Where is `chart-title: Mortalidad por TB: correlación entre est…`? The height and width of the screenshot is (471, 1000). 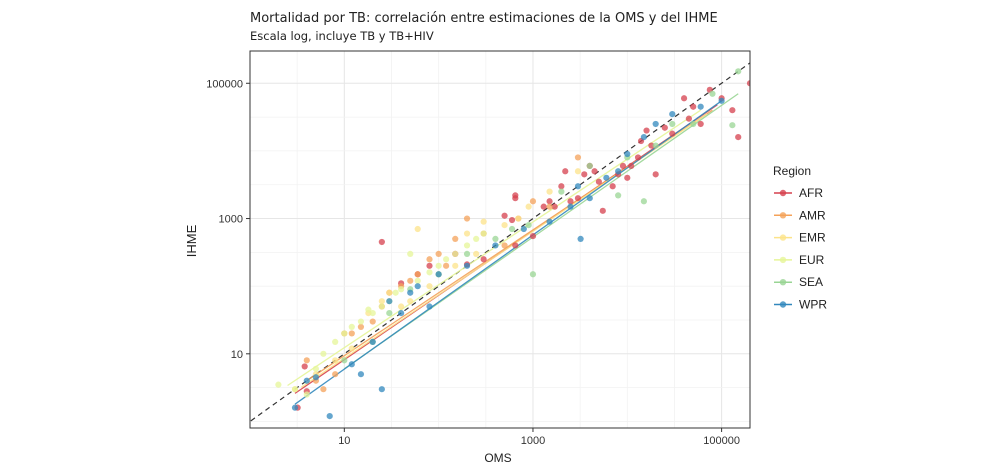 chart-title: Mortalidad por TB: correlación entre est… is located at coordinates (484, 18).